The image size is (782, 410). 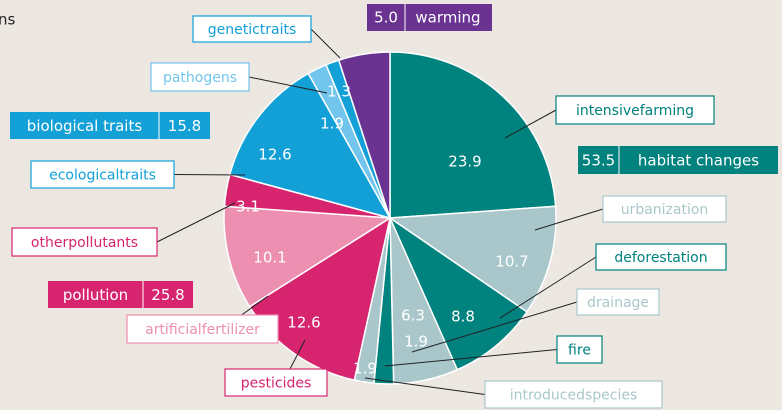 I want to click on group-label: biological traits, so click(x=85, y=126).